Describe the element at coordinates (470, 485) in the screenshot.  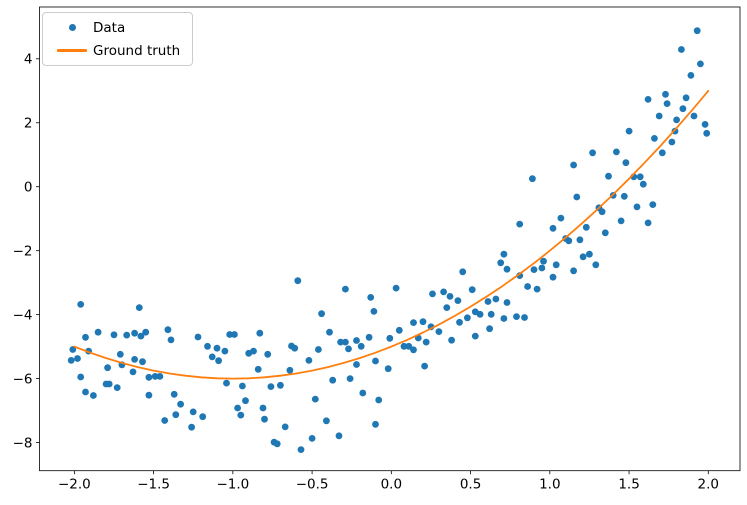
I see `x-tick-label: 0.5` at that location.